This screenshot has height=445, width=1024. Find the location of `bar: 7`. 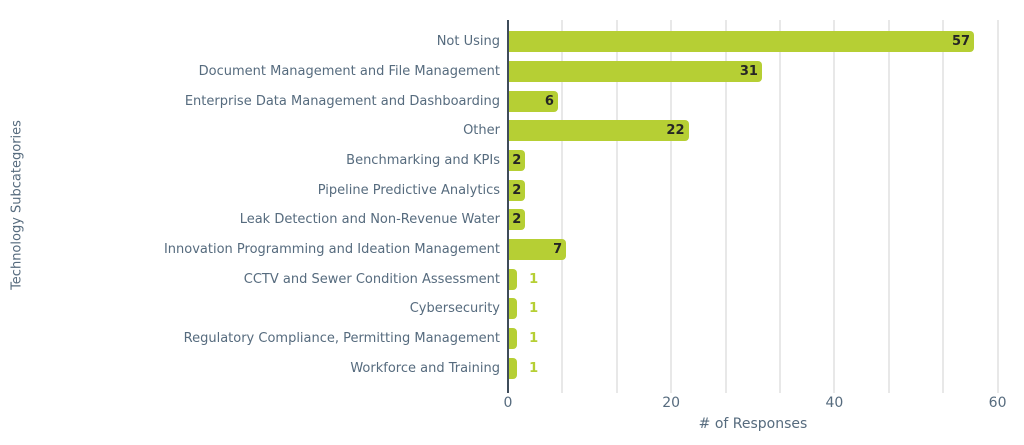

bar: 7 is located at coordinates (538, 250).